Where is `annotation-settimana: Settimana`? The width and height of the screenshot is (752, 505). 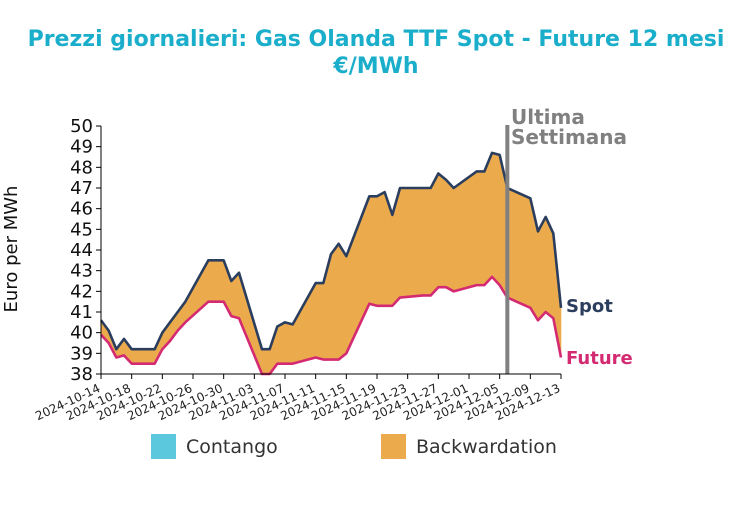
annotation-settimana: Settimana is located at coordinates (569, 137).